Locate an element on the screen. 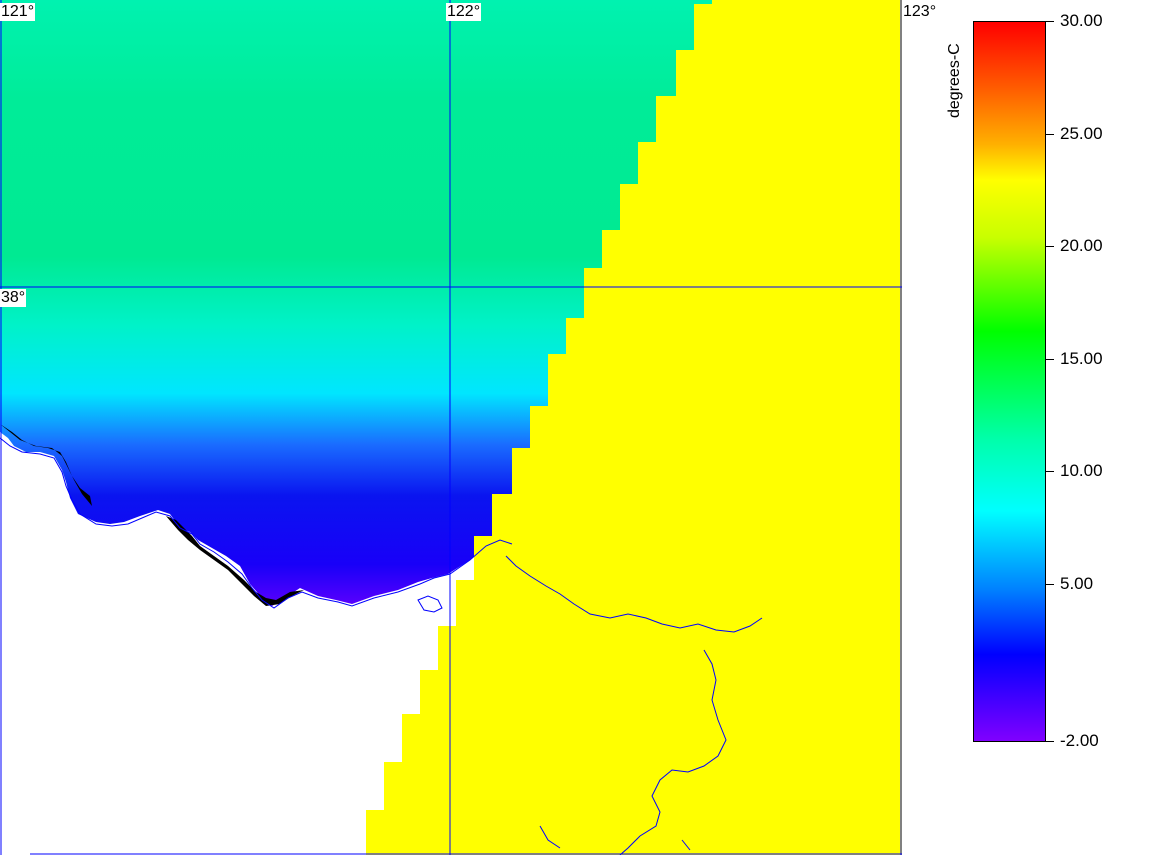  lon-label-122: 122° is located at coordinates (464, 12).